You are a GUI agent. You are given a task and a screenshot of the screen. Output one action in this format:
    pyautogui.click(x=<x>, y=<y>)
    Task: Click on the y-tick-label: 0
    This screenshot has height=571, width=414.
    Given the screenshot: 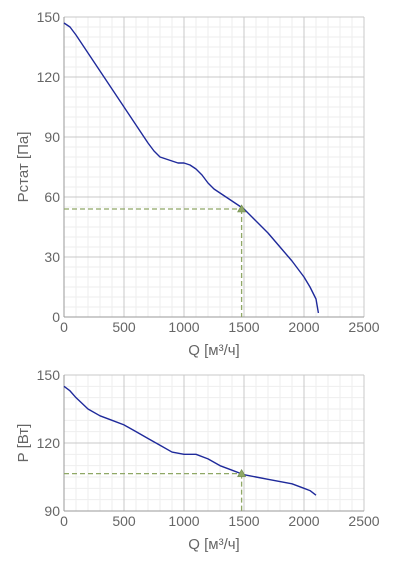 What is the action you would take?
    pyautogui.click(x=56, y=317)
    